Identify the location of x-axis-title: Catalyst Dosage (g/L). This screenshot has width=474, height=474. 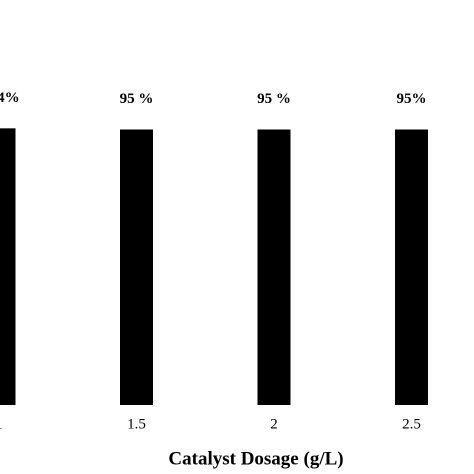
(255, 458).